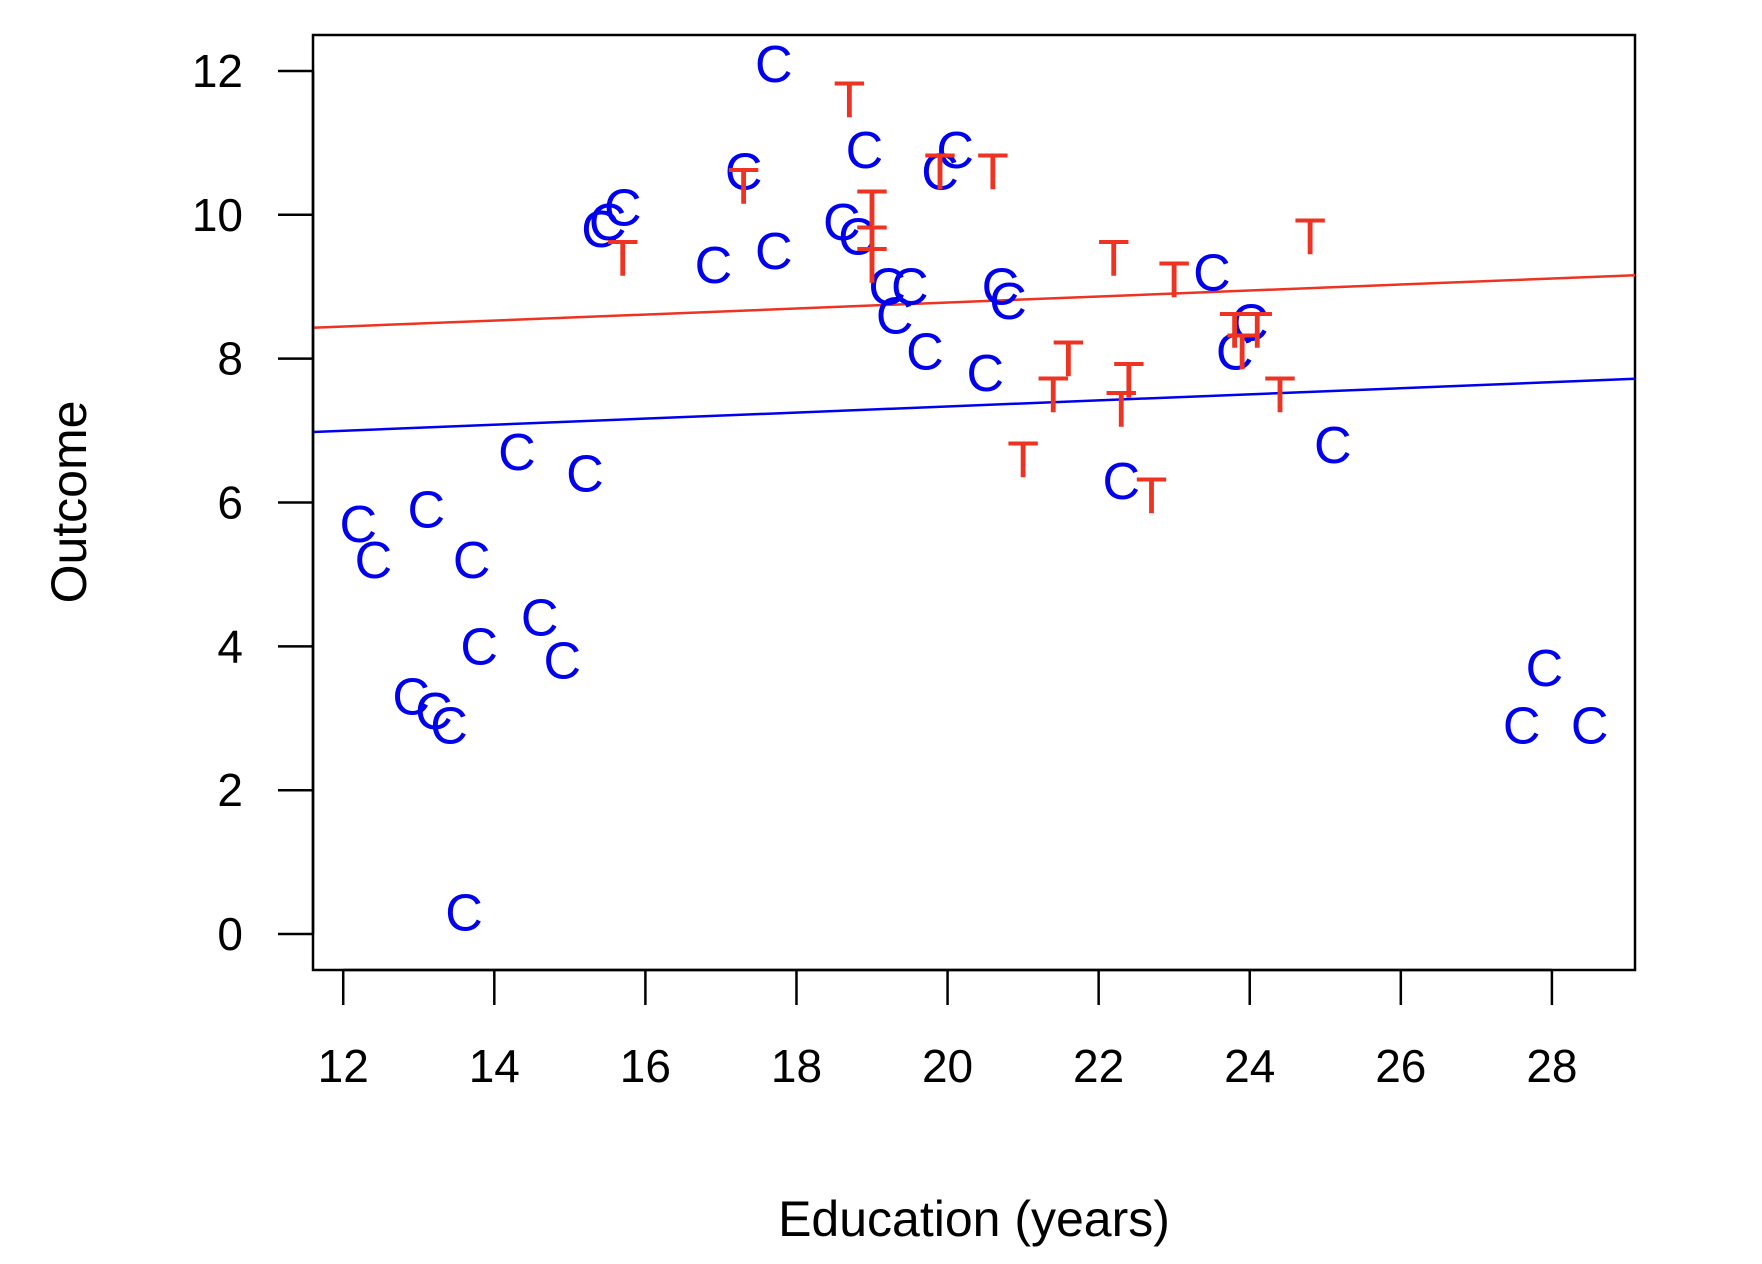 The height and width of the screenshot is (1264, 1762). Describe the element at coordinates (343, 1066) in the screenshot. I see `x-tick-label: 12` at that location.